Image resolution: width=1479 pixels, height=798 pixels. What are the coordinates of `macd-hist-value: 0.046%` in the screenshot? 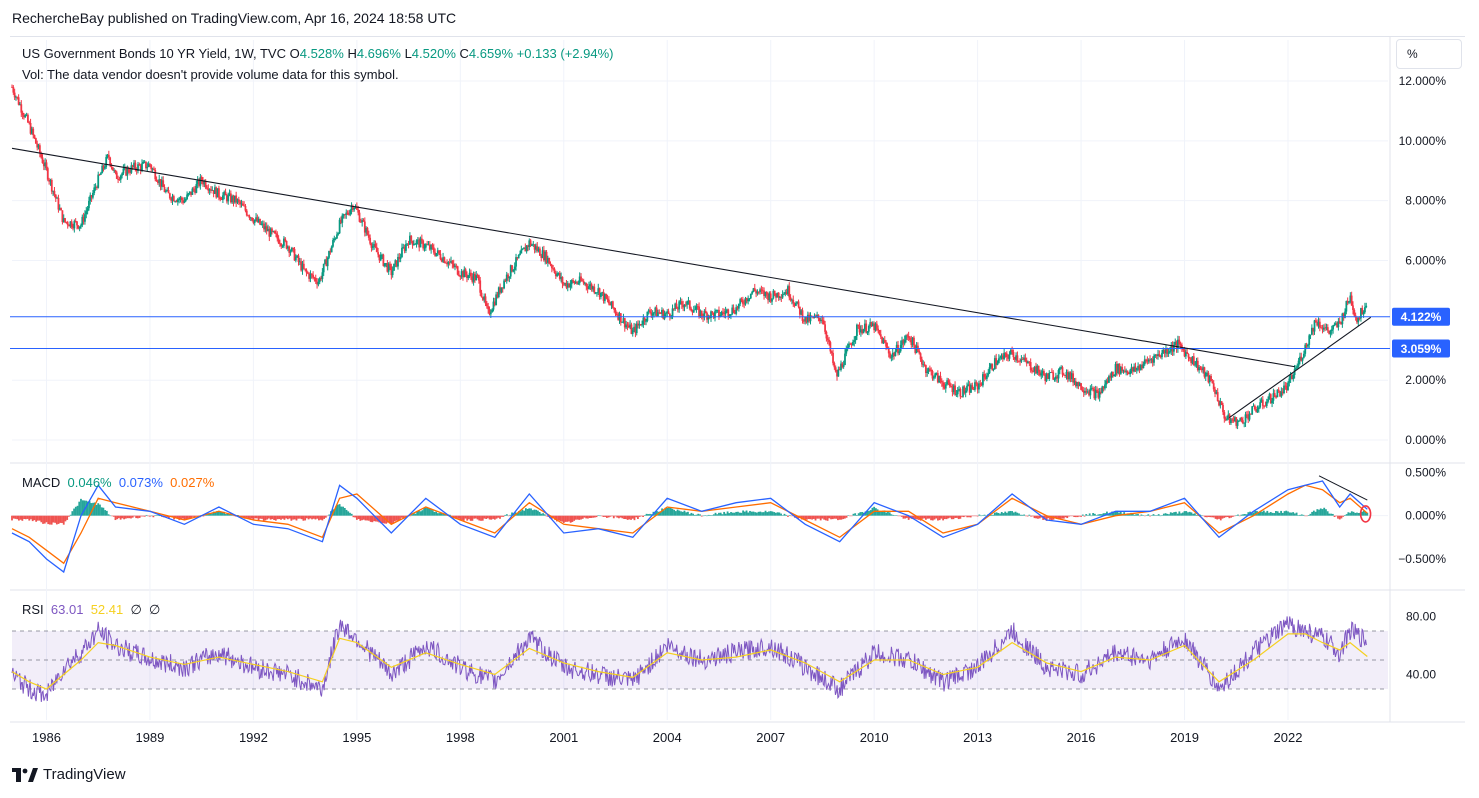 It's located at (89, 482).